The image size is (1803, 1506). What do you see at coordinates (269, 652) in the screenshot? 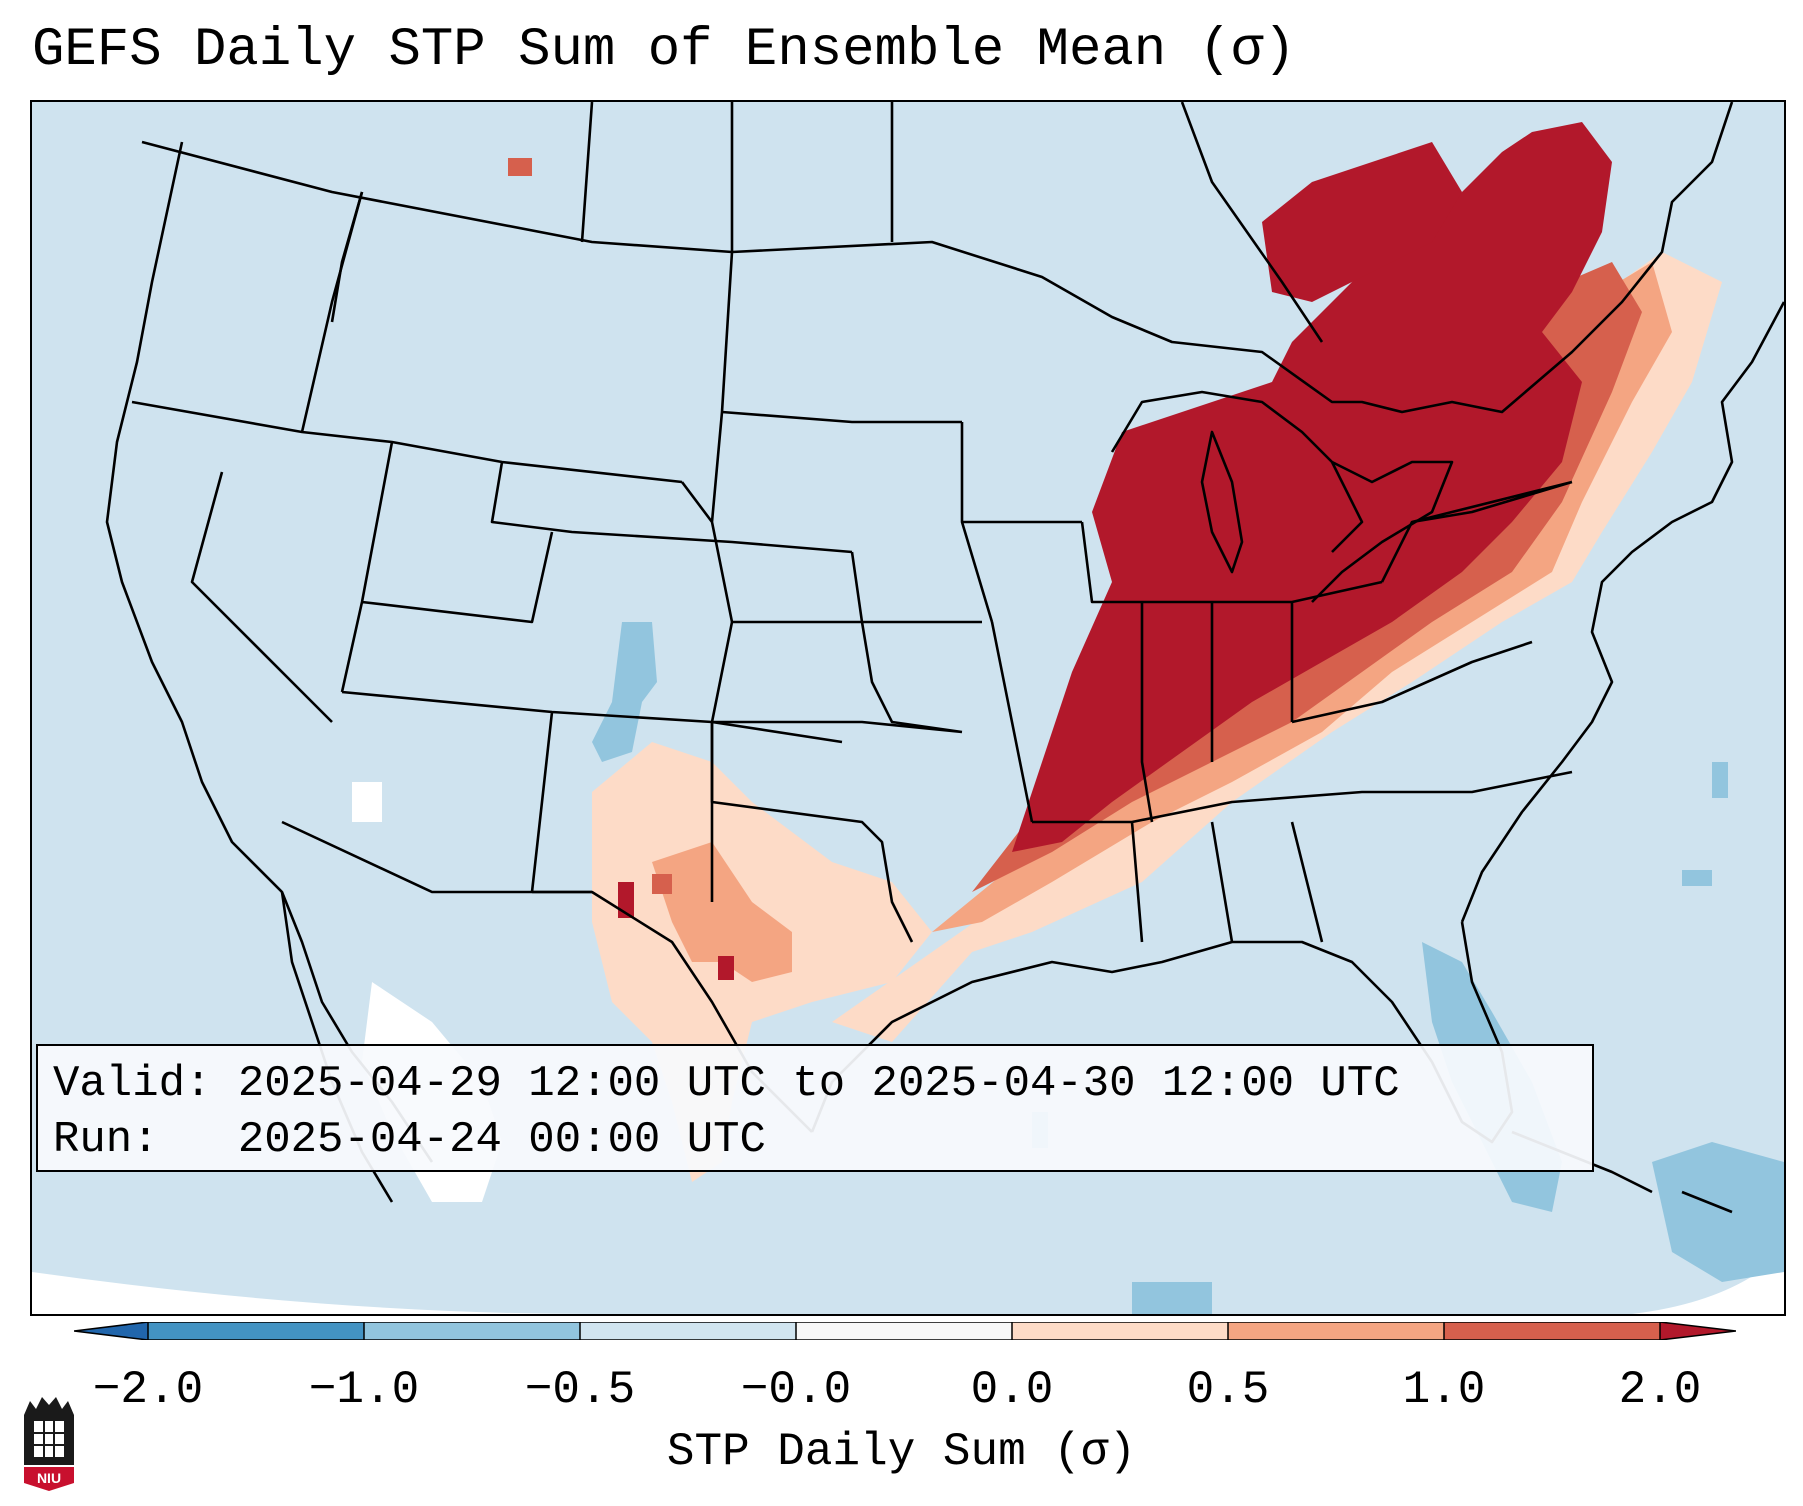
I see `west-coast` at bounding box center [269, 652].